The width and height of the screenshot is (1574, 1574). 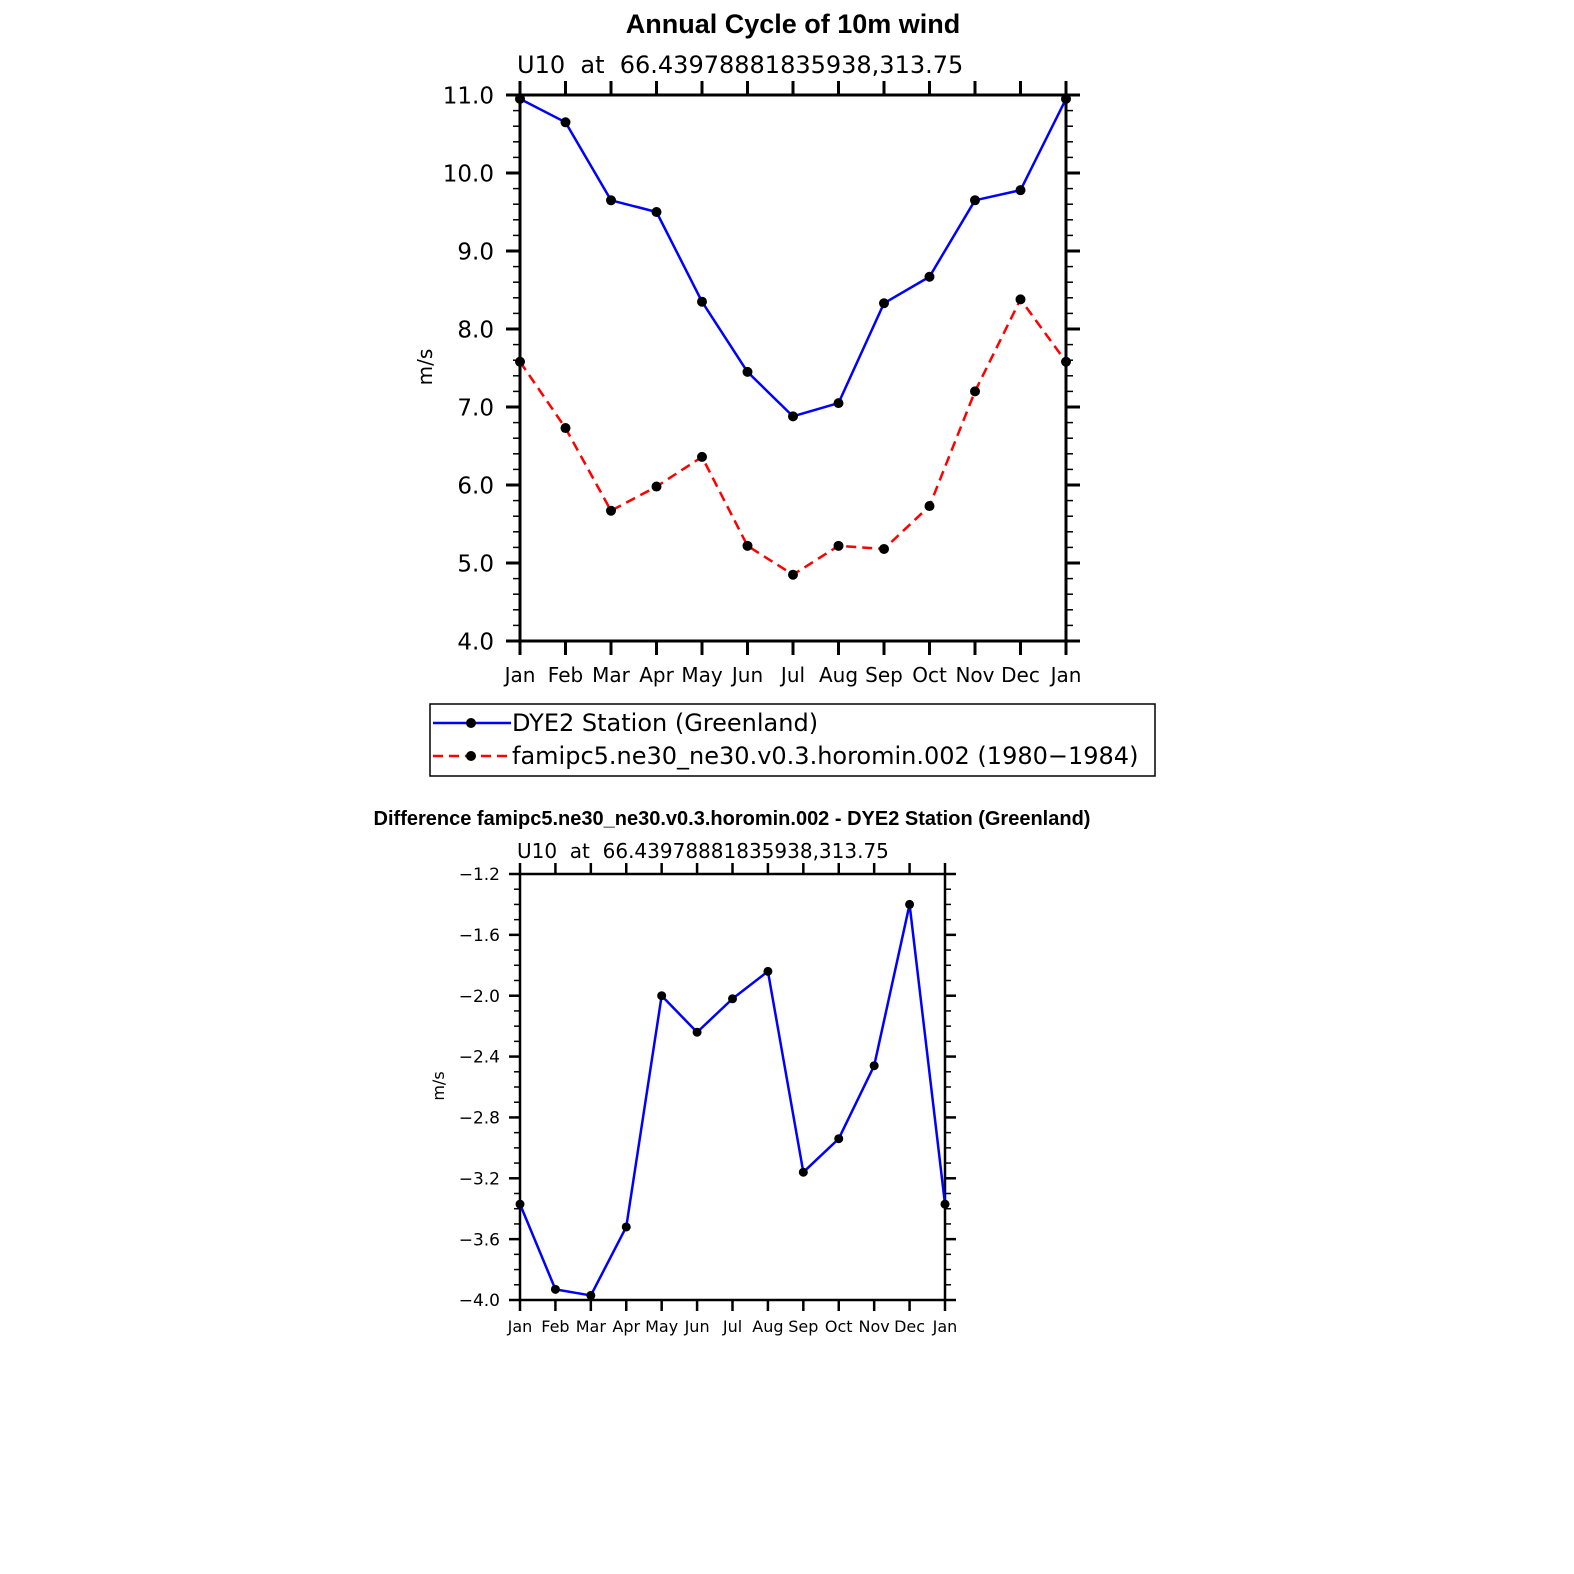 What do you see at coordinates (471, 723) in the screenshot?
I see `legend-marker-blue` at bounding box center [471, 723].